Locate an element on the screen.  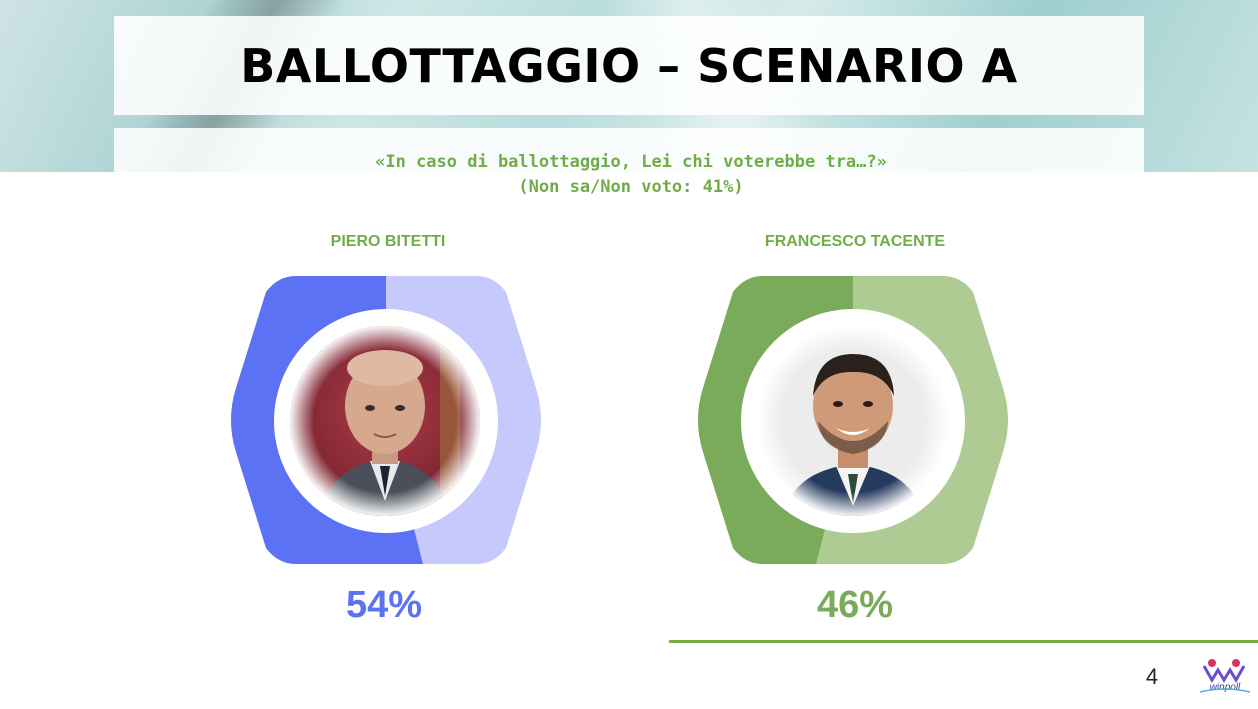
photo-bitetti is located at coordinates (385, 421).